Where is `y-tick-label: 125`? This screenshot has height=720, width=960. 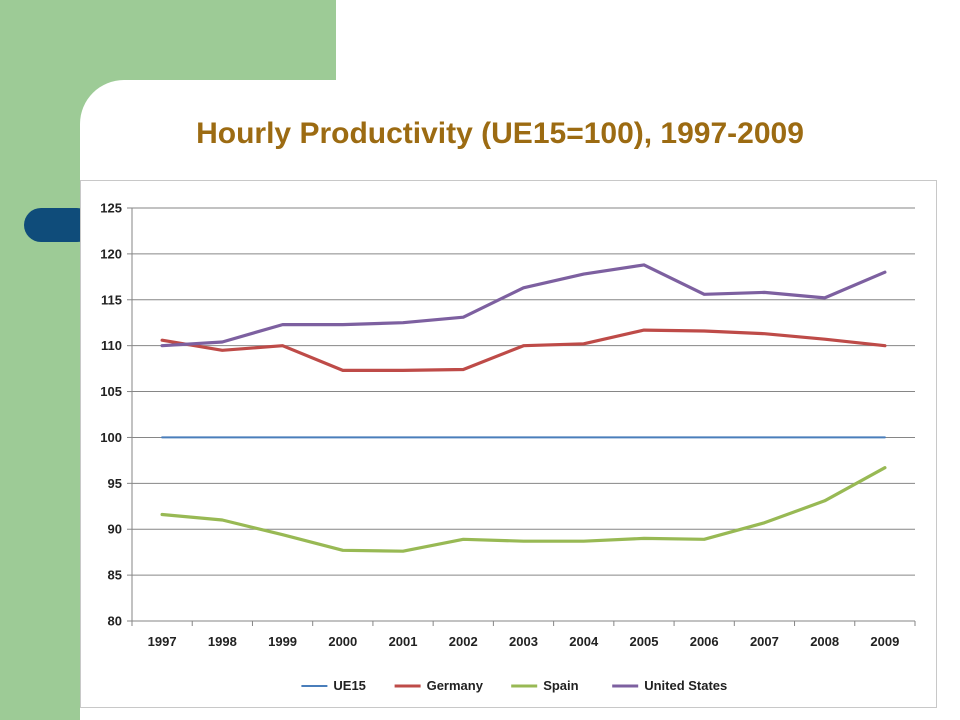 y-tick-label: 125 is located at coordinates (111, 208).